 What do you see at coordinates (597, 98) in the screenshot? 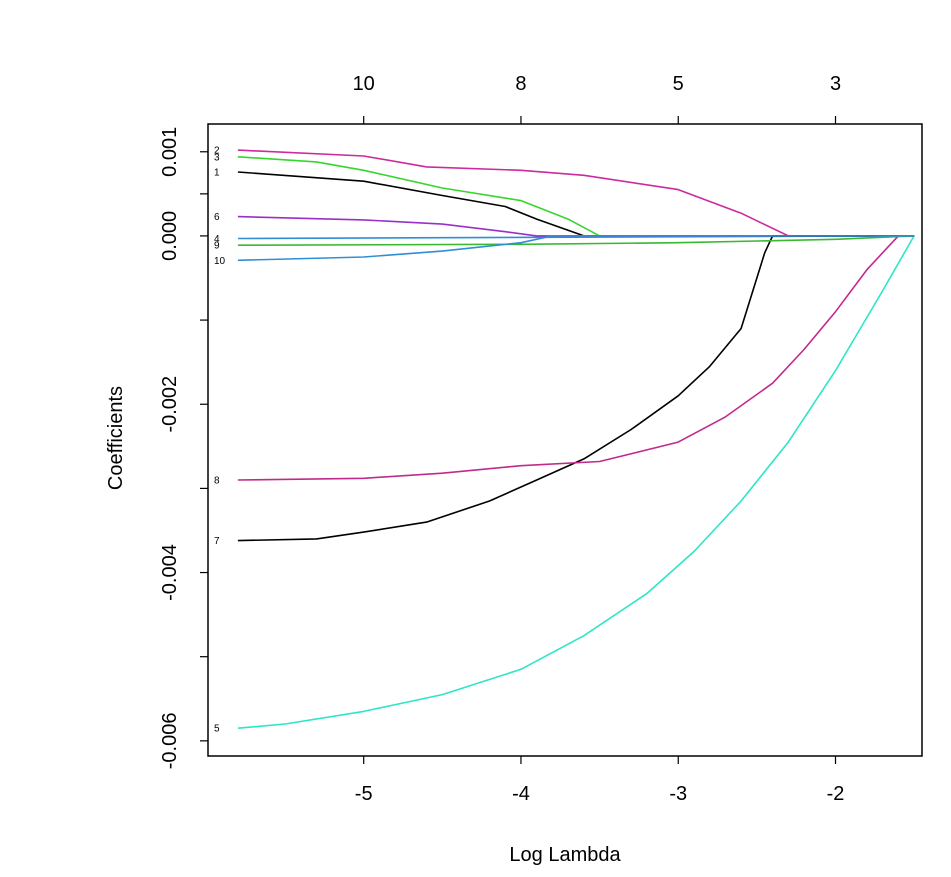
I see `top-axis: 10 8 5 3` at bounding box center [597, 98].